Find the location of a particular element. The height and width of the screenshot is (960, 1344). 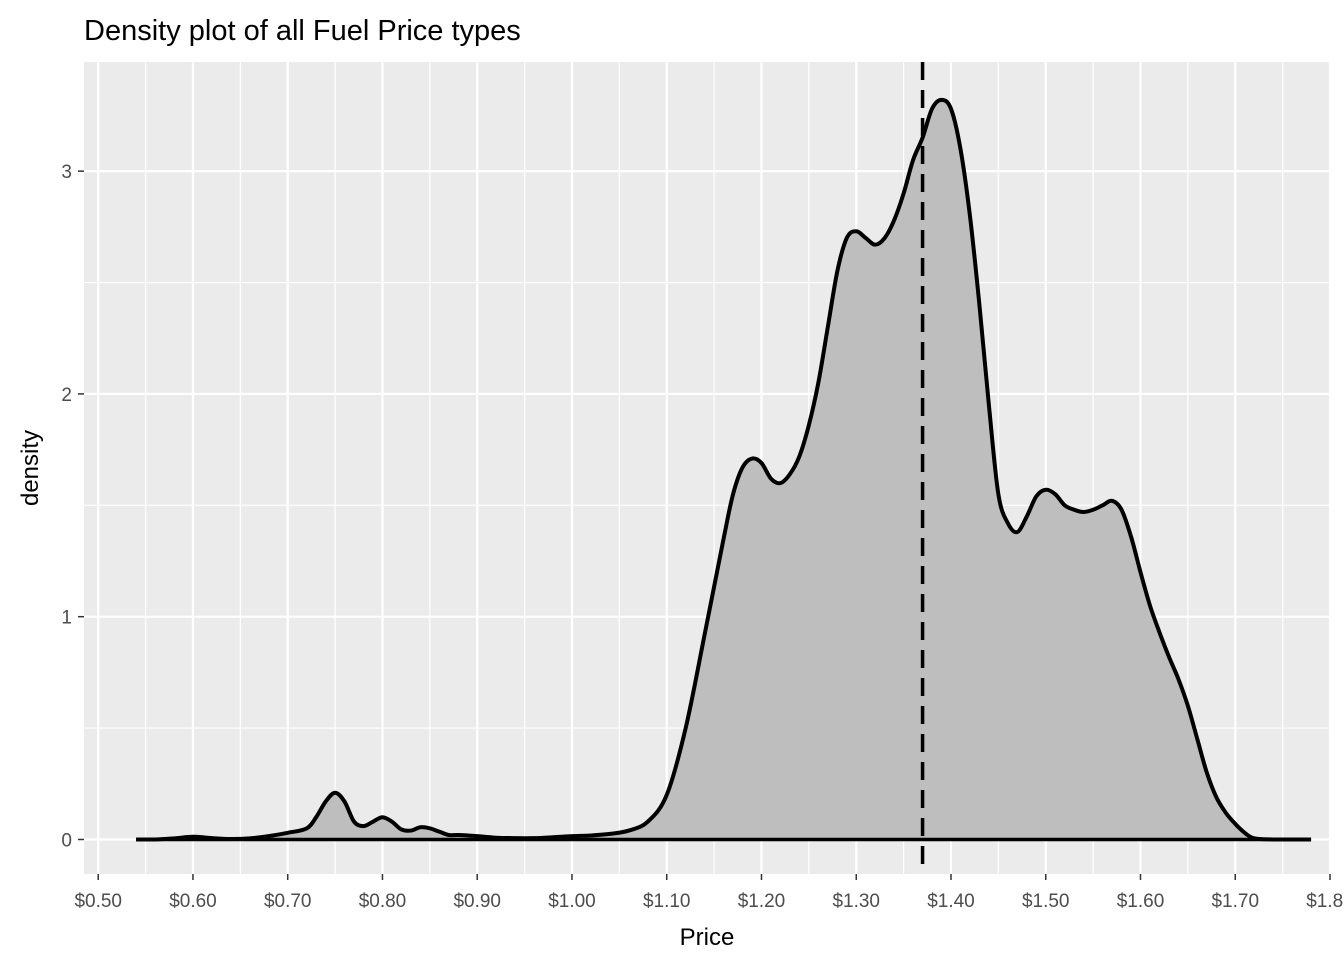

x-tick-label: $0.50 is located at coordinates (98, 901).